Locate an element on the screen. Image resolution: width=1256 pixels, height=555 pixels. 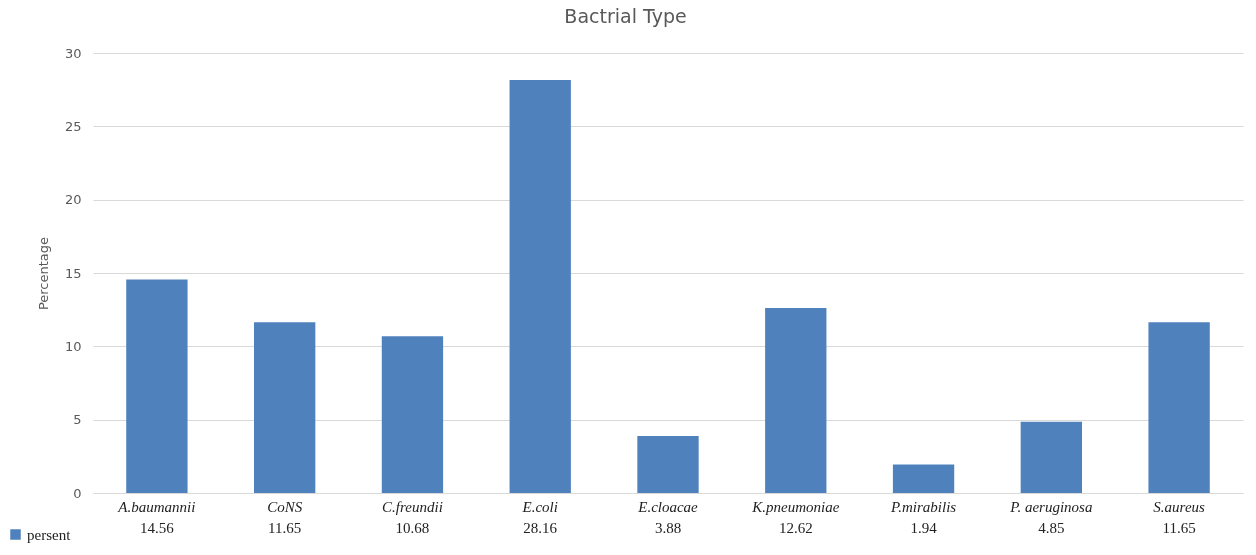
y-axis-title: Percentage is located at coordinates (43, 273).